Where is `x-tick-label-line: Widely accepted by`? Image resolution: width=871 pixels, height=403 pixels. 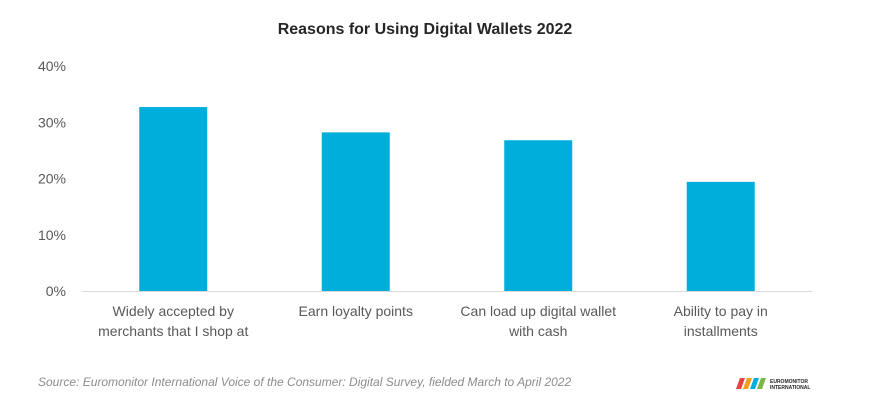 x-tick-label-line: Widely accepted by is located at coordinates (173, 311).